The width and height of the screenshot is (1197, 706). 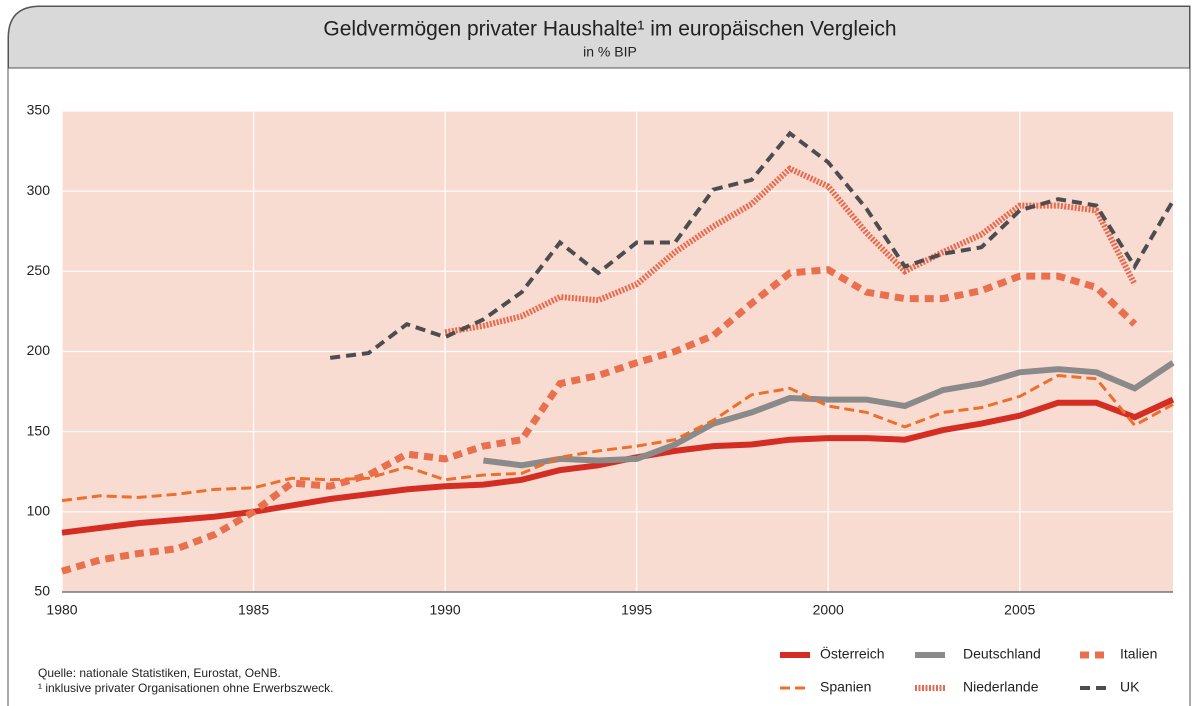 I want to click on x-tick-label: 1990, so click(x=445, y=610).